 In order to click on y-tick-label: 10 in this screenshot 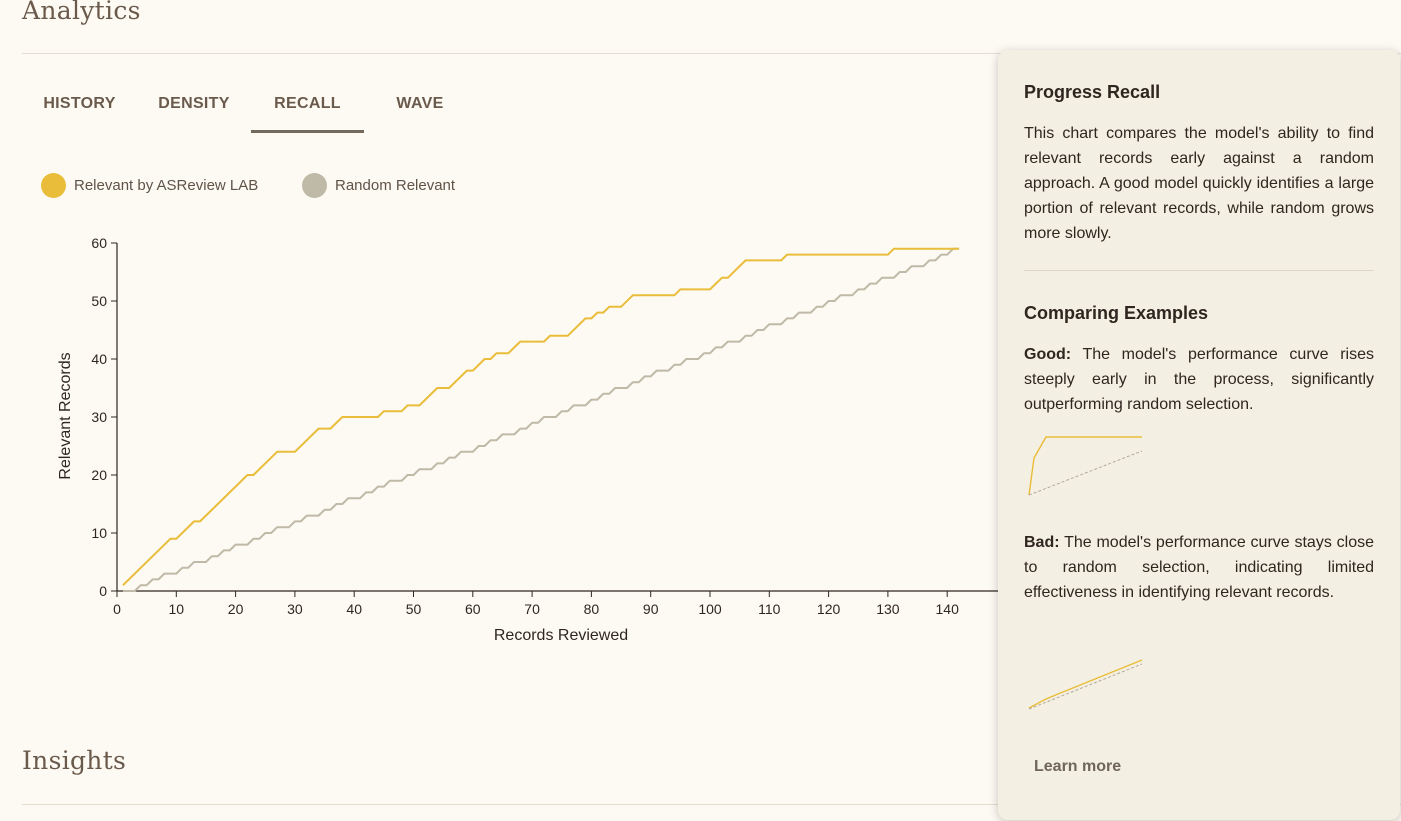, I will do `click(99, 533)`.